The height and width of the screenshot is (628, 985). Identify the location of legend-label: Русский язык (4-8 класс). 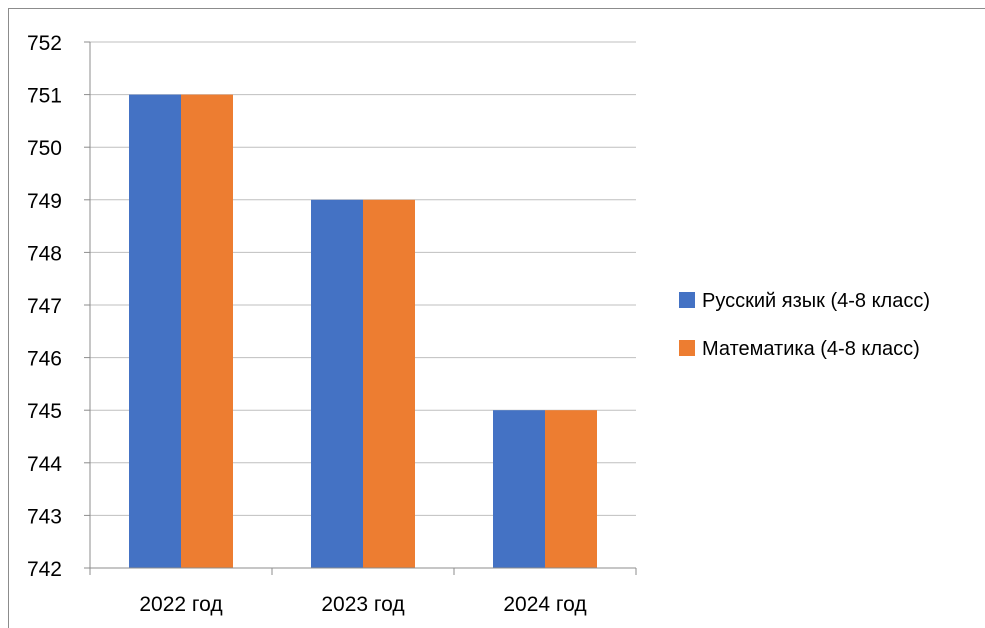
(816, 301).